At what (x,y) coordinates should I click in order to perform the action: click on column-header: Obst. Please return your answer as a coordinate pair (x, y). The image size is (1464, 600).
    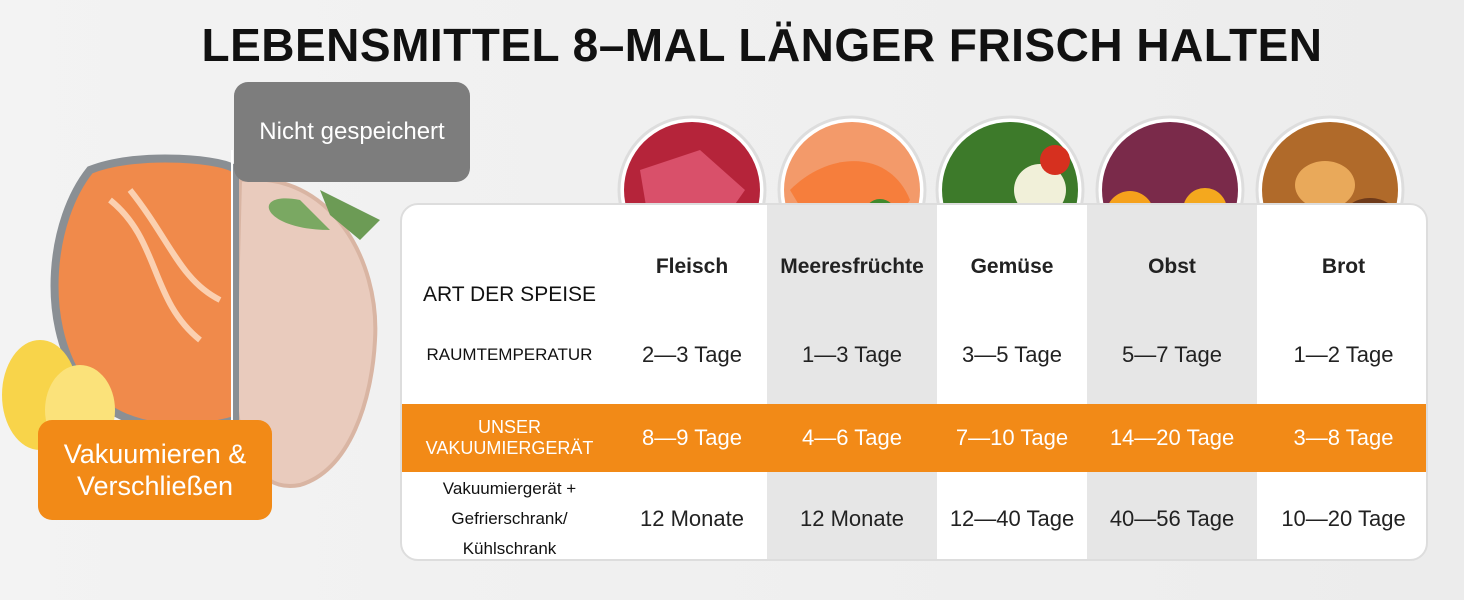
    Looking at the image, I should click on (1172, 266).